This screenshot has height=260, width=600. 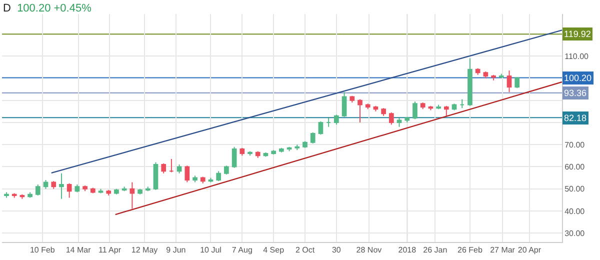 What do you see at coordinates (7, 8) in the screenshot?
I see `chart-title: D` at bounding box center [7, 8].